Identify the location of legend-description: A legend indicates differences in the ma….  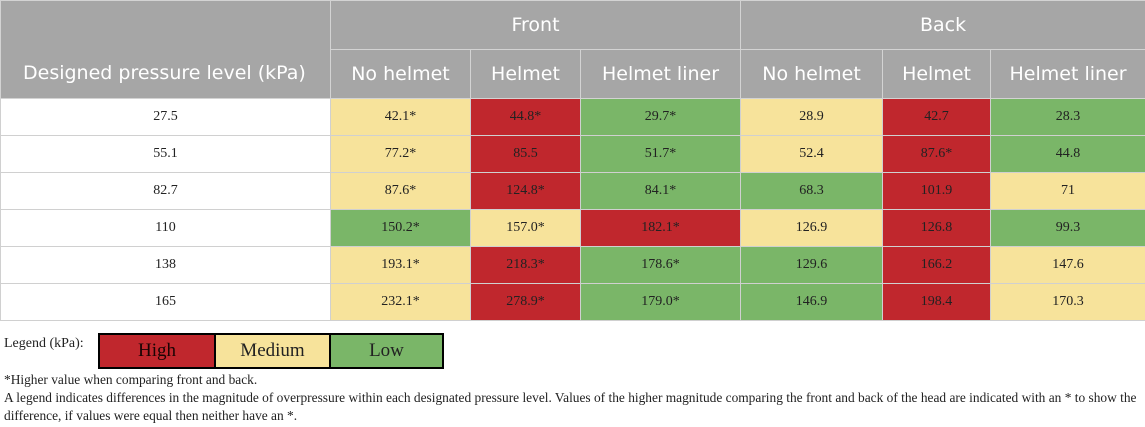
(570, 406).